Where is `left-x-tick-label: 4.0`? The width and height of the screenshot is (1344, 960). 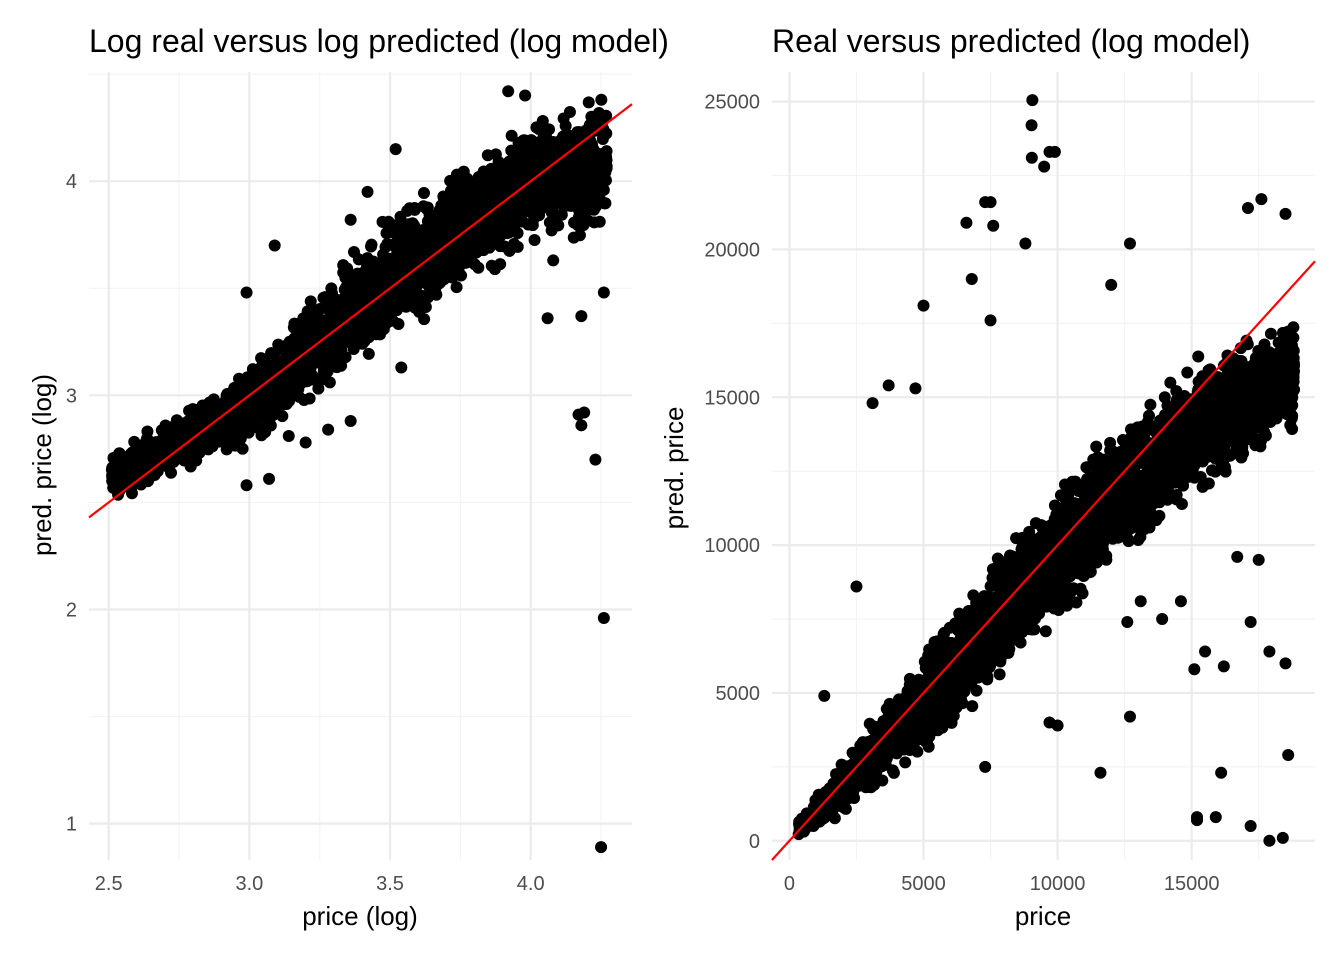
left-x-tick-label: 4.0 is located at coordinates (531, 884).